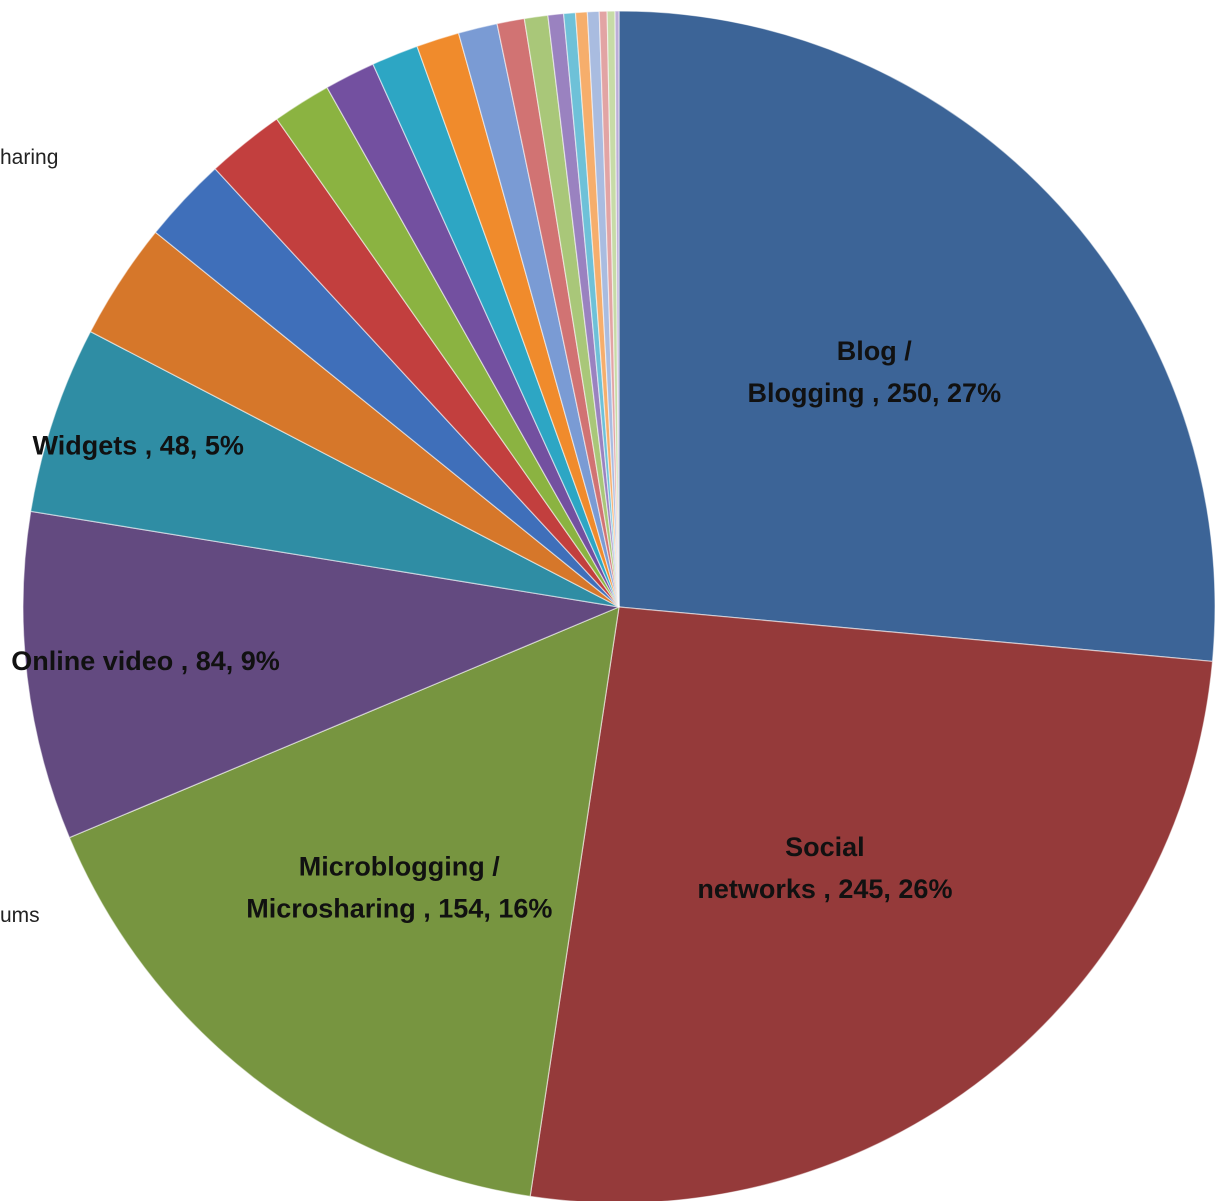 The width and height of the screenshot is (1219, 1201). Describe the element at coordinates (138, 445) in the screenshot. I see `slice-label-4-line-0: Widgets , 48, 5%` at that location.